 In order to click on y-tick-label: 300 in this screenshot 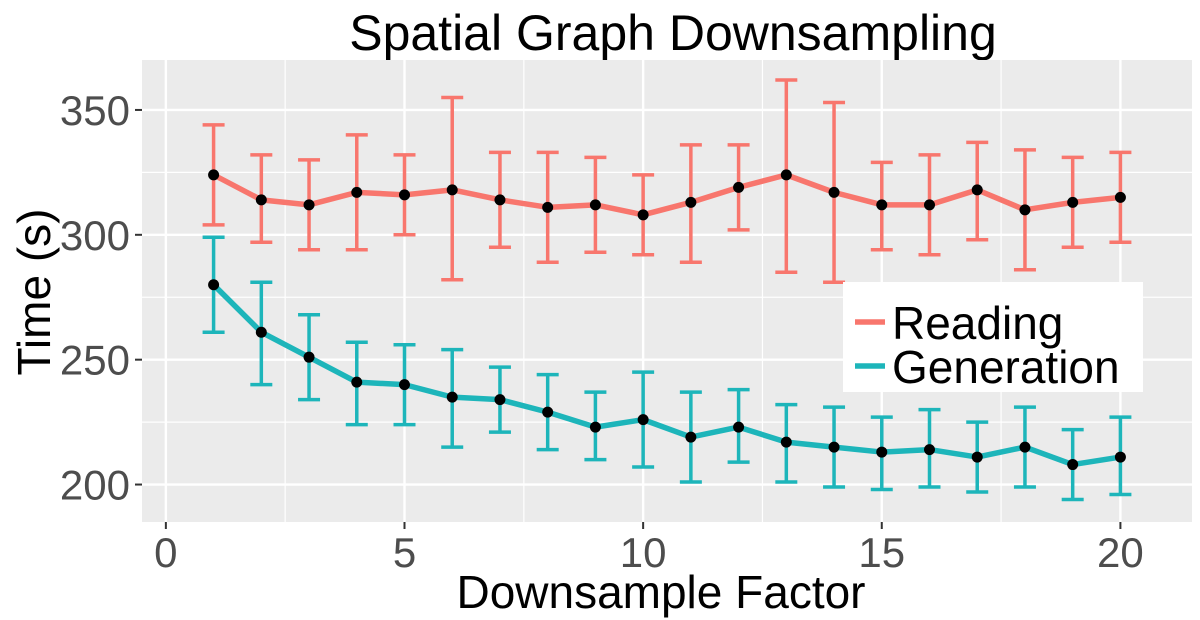, I will do `click(95, 235)`.